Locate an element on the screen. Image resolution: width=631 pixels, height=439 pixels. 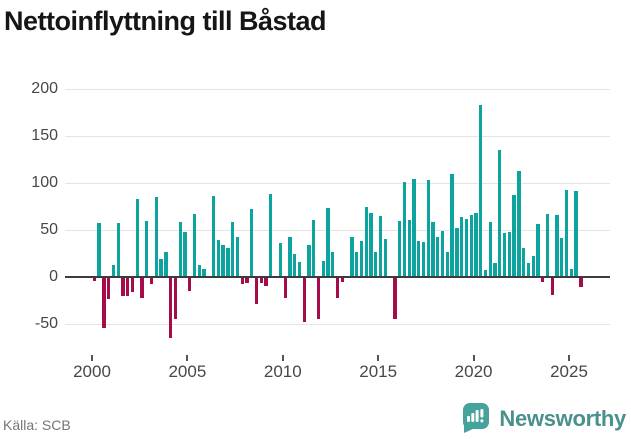
x-tick-label: 2000 is located at coordinates (92, 371).